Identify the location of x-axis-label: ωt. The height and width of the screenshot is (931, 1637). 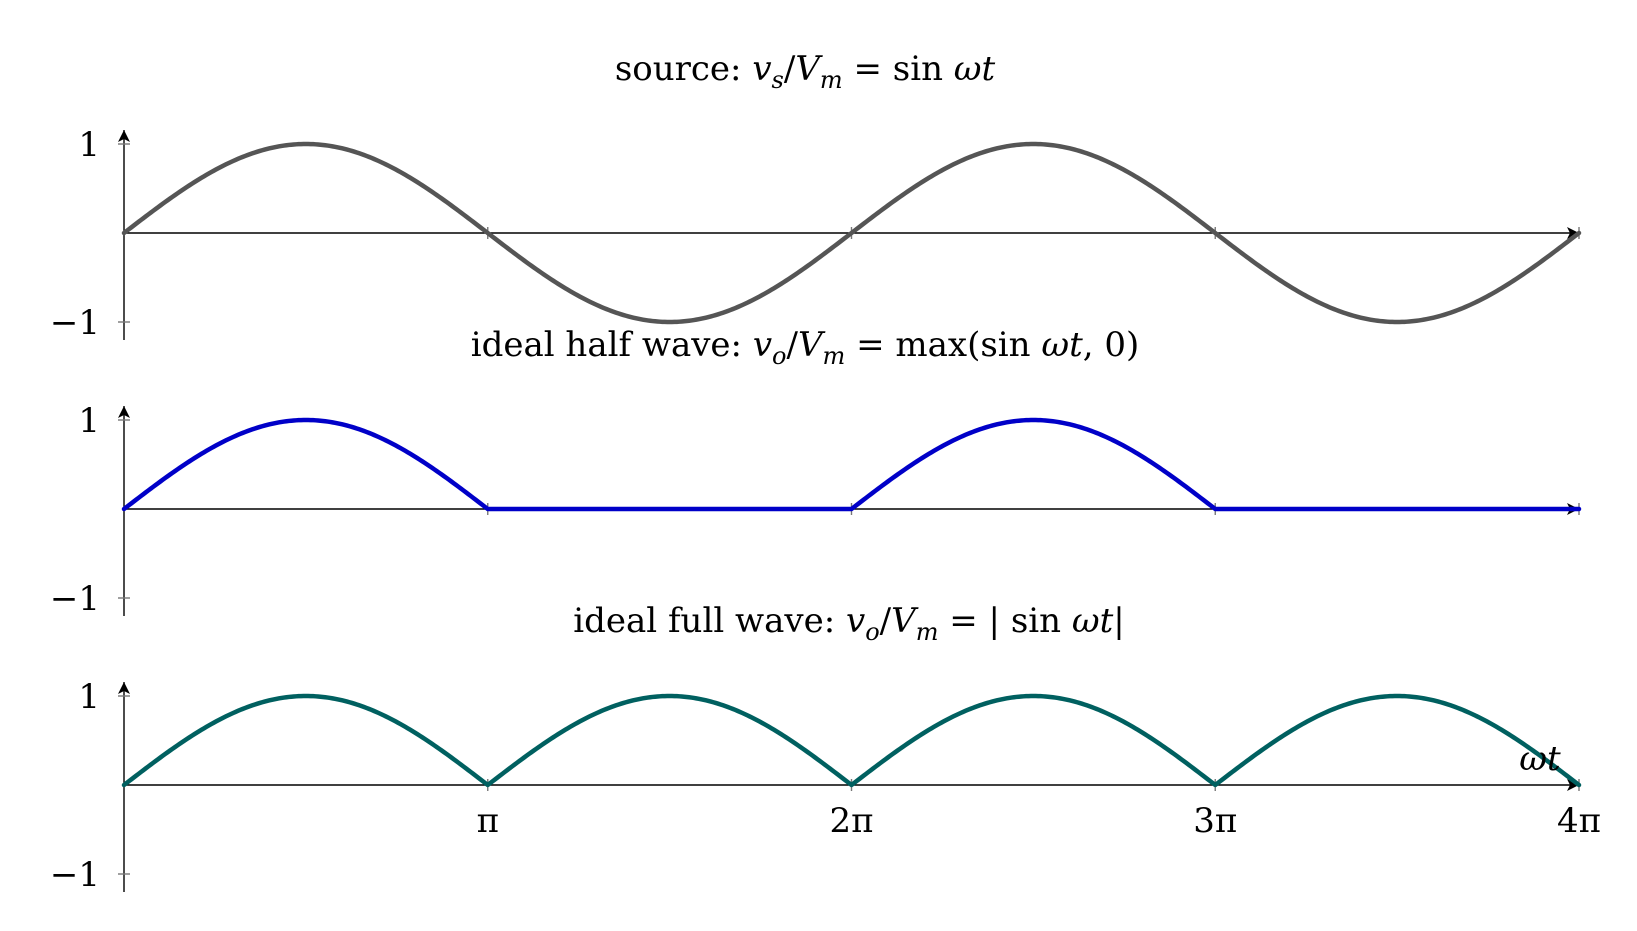
(1540, 759).